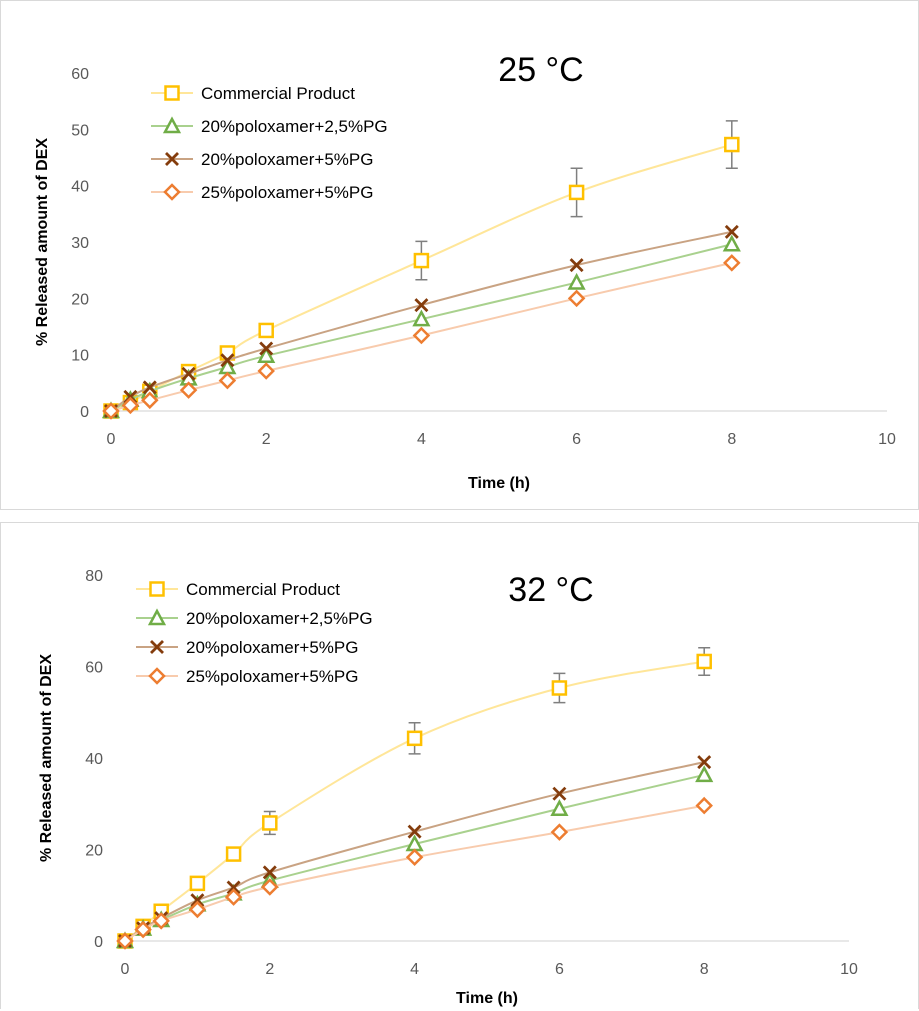 The width and height of the screenshot is (919, 1011). I want to click on legend-label: Commercial Product, so click(278, 93).